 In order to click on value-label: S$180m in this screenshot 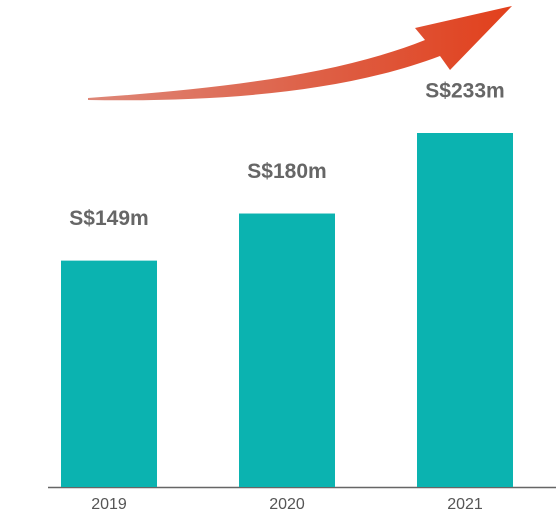, I will do `click(286, 171)`.